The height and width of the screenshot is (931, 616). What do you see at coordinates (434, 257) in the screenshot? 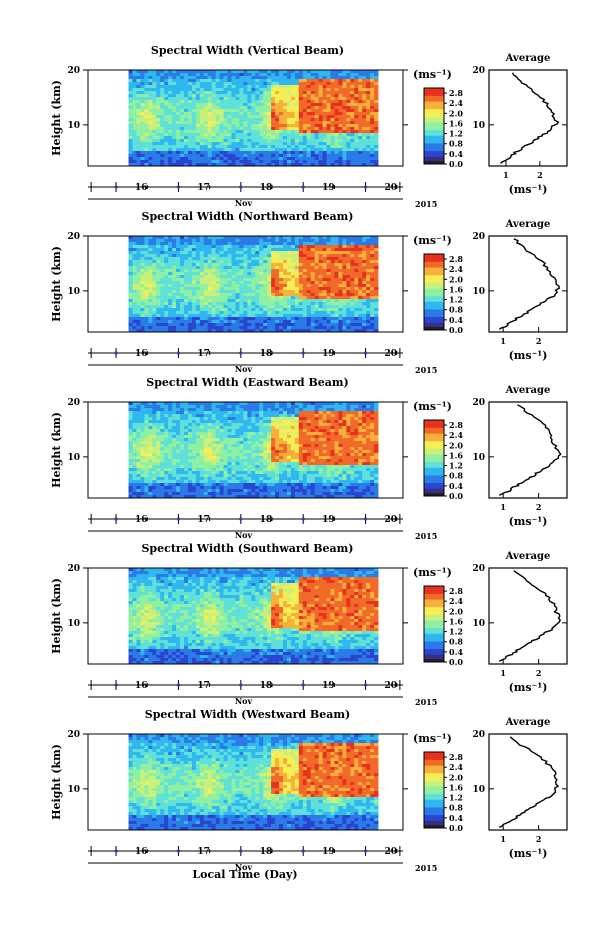
I see `colorbar-segment` at bounding box center [434, 257].